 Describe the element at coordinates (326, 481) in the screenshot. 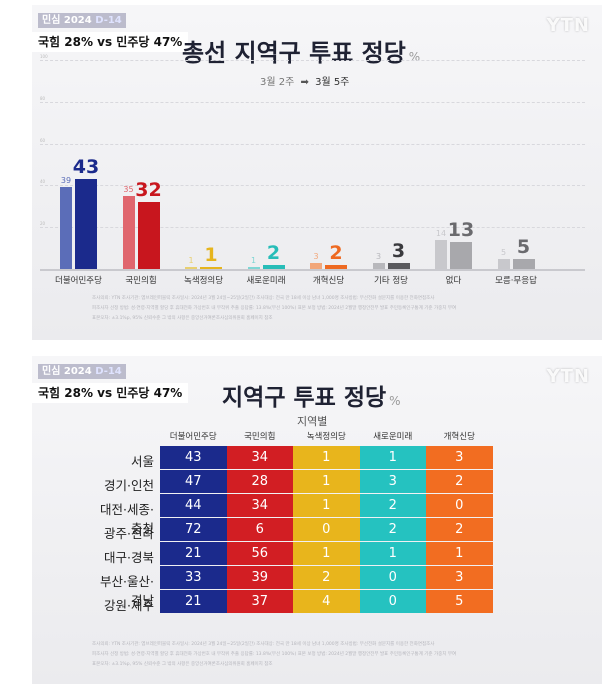

I see `table-row: 47 28 1 3 2` at that location.